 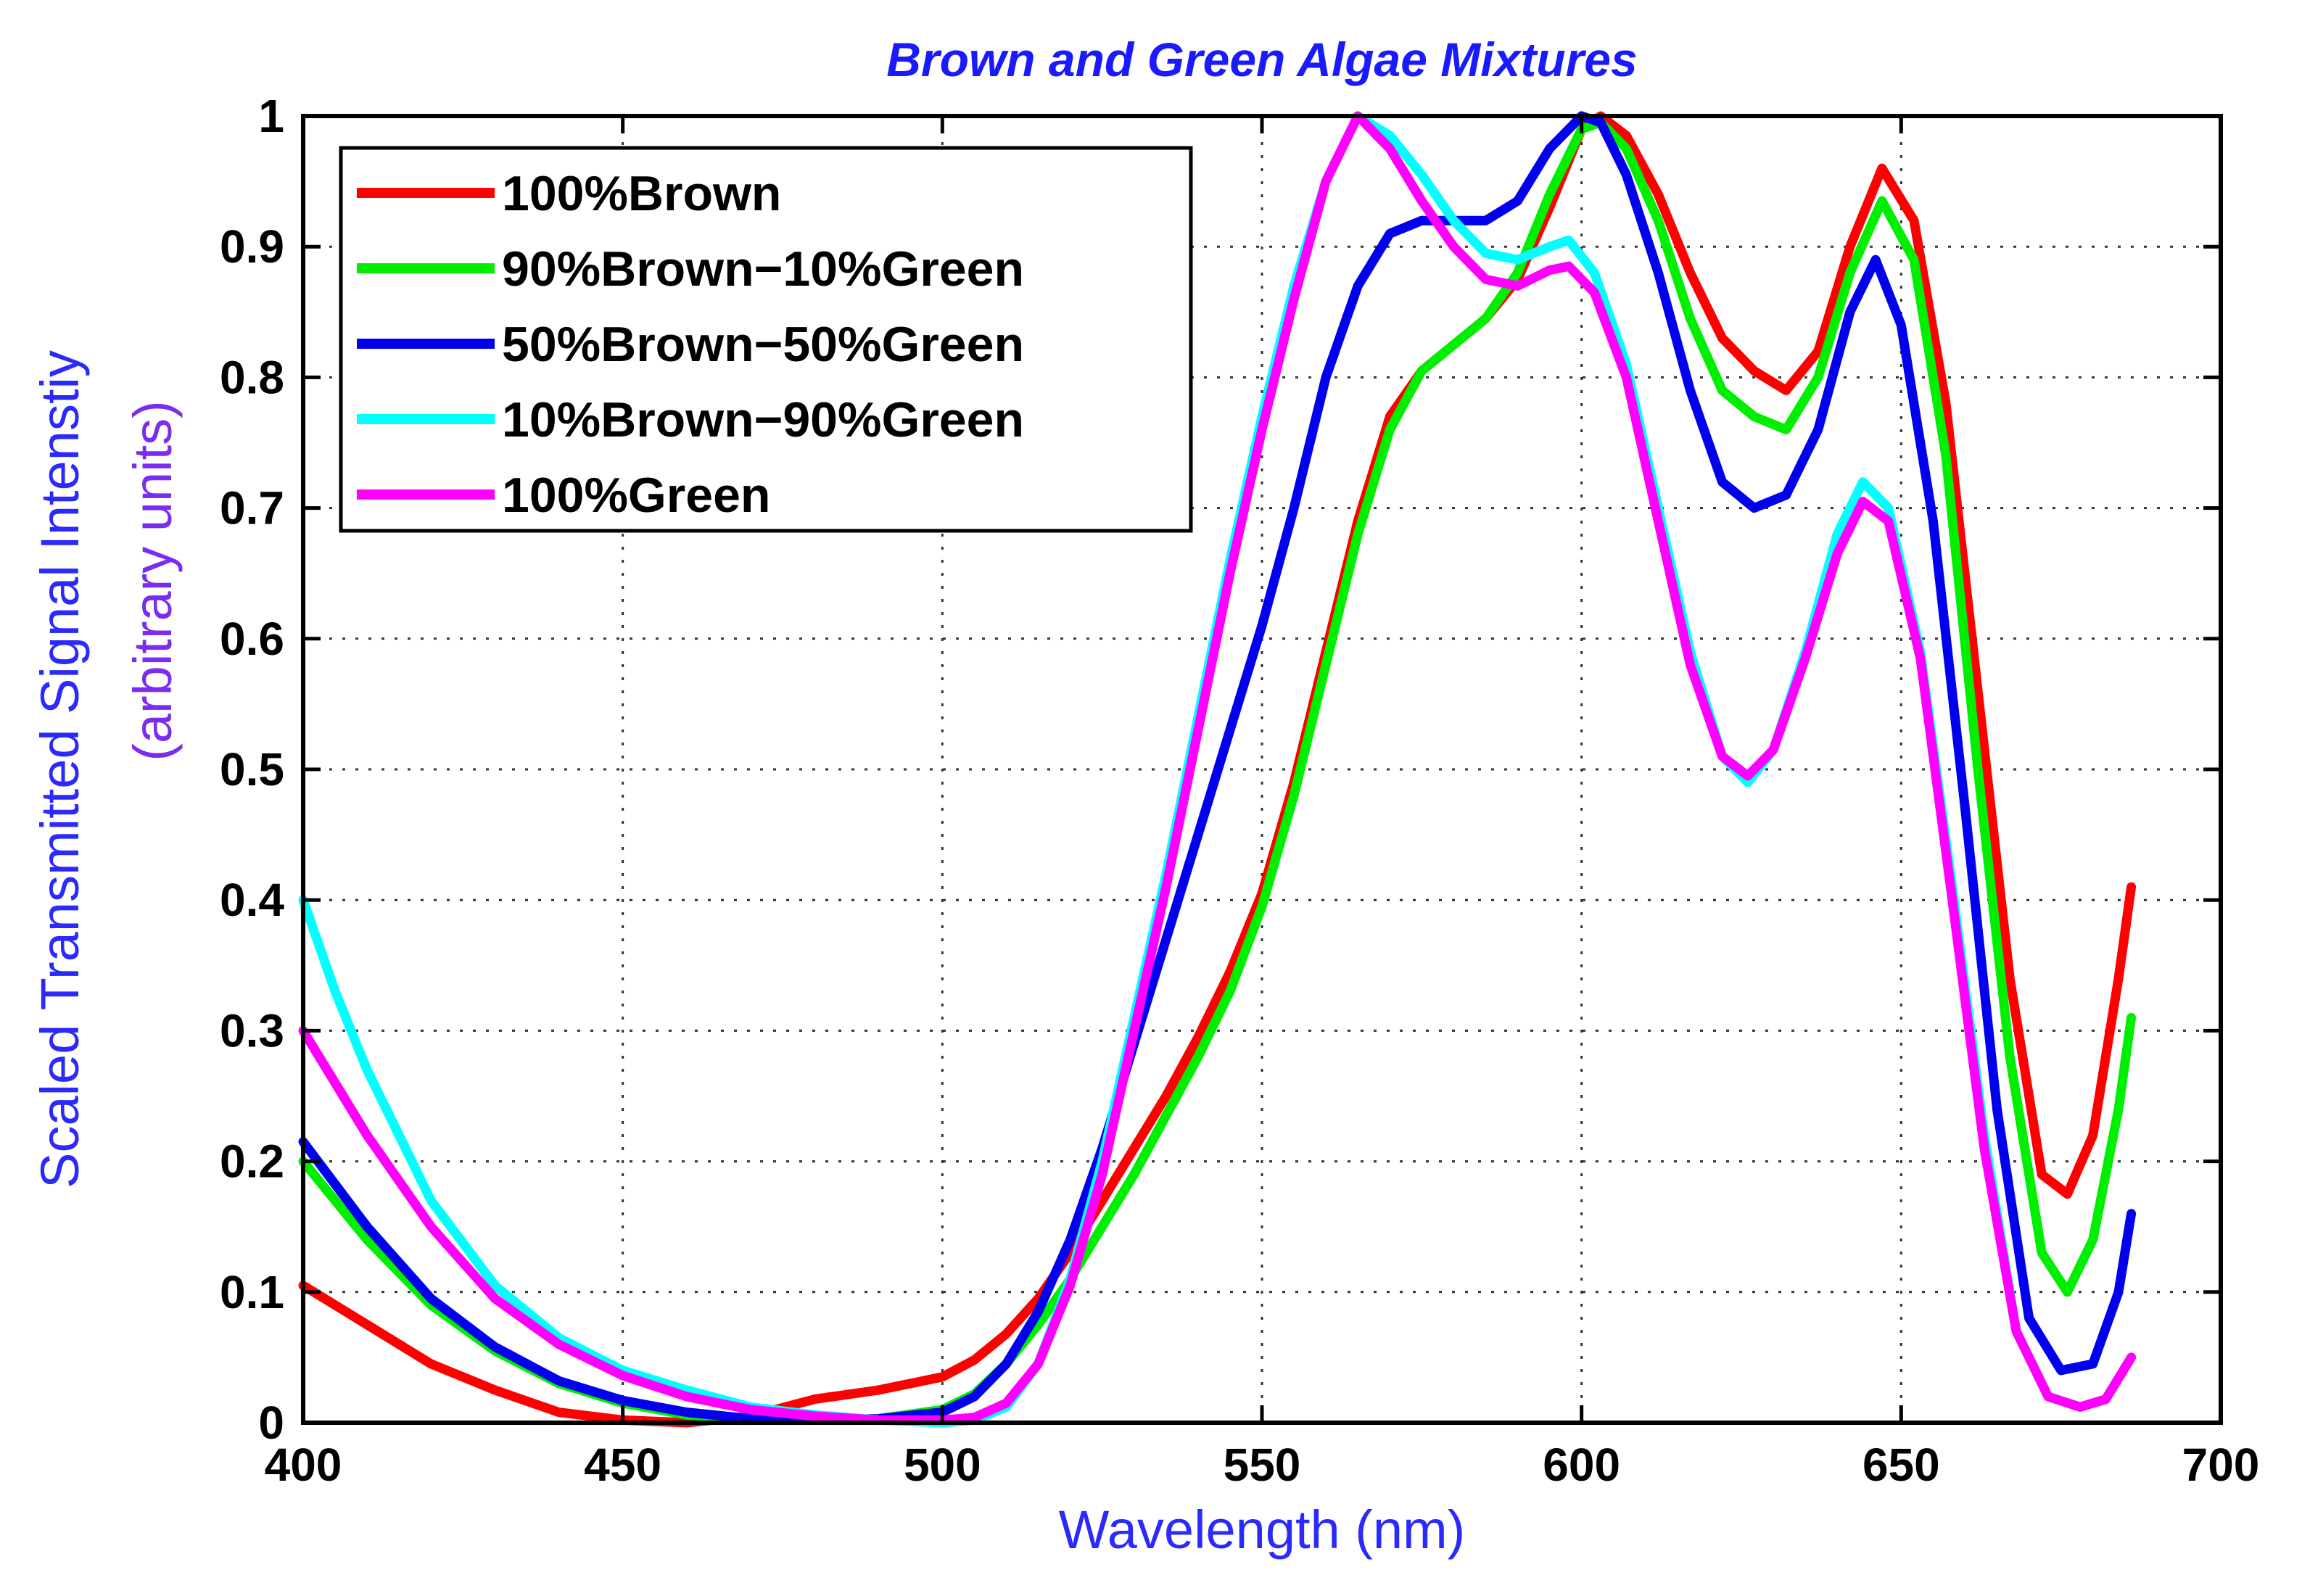 What do you see at coordinates (252, 1292) in the screenshot?
I see `y-tick-label: 0.1` at bounding box center [252, 1292].